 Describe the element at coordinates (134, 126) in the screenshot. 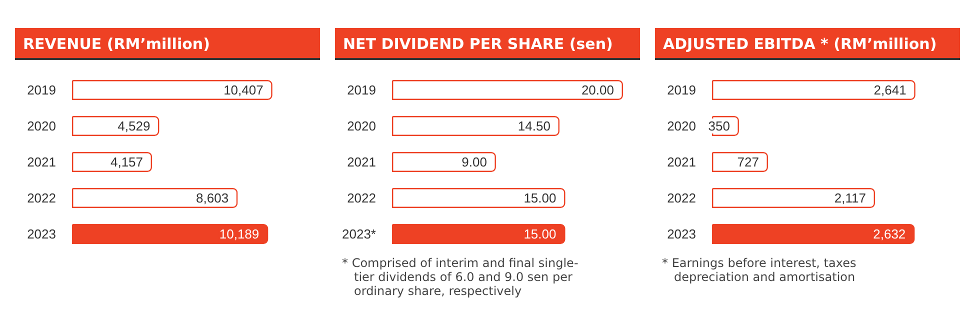

I see `data-label: 4,529` at that location.